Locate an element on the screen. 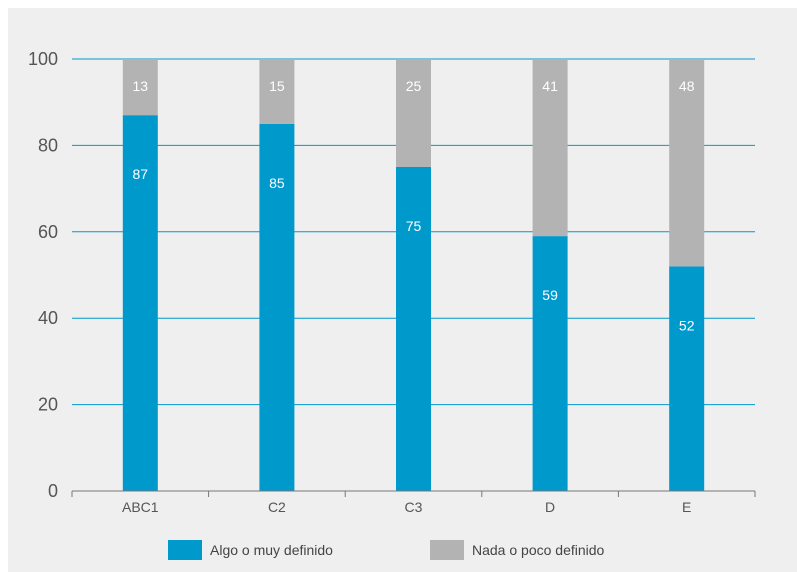  data-label: 25 is located at coordinates (414, 86).